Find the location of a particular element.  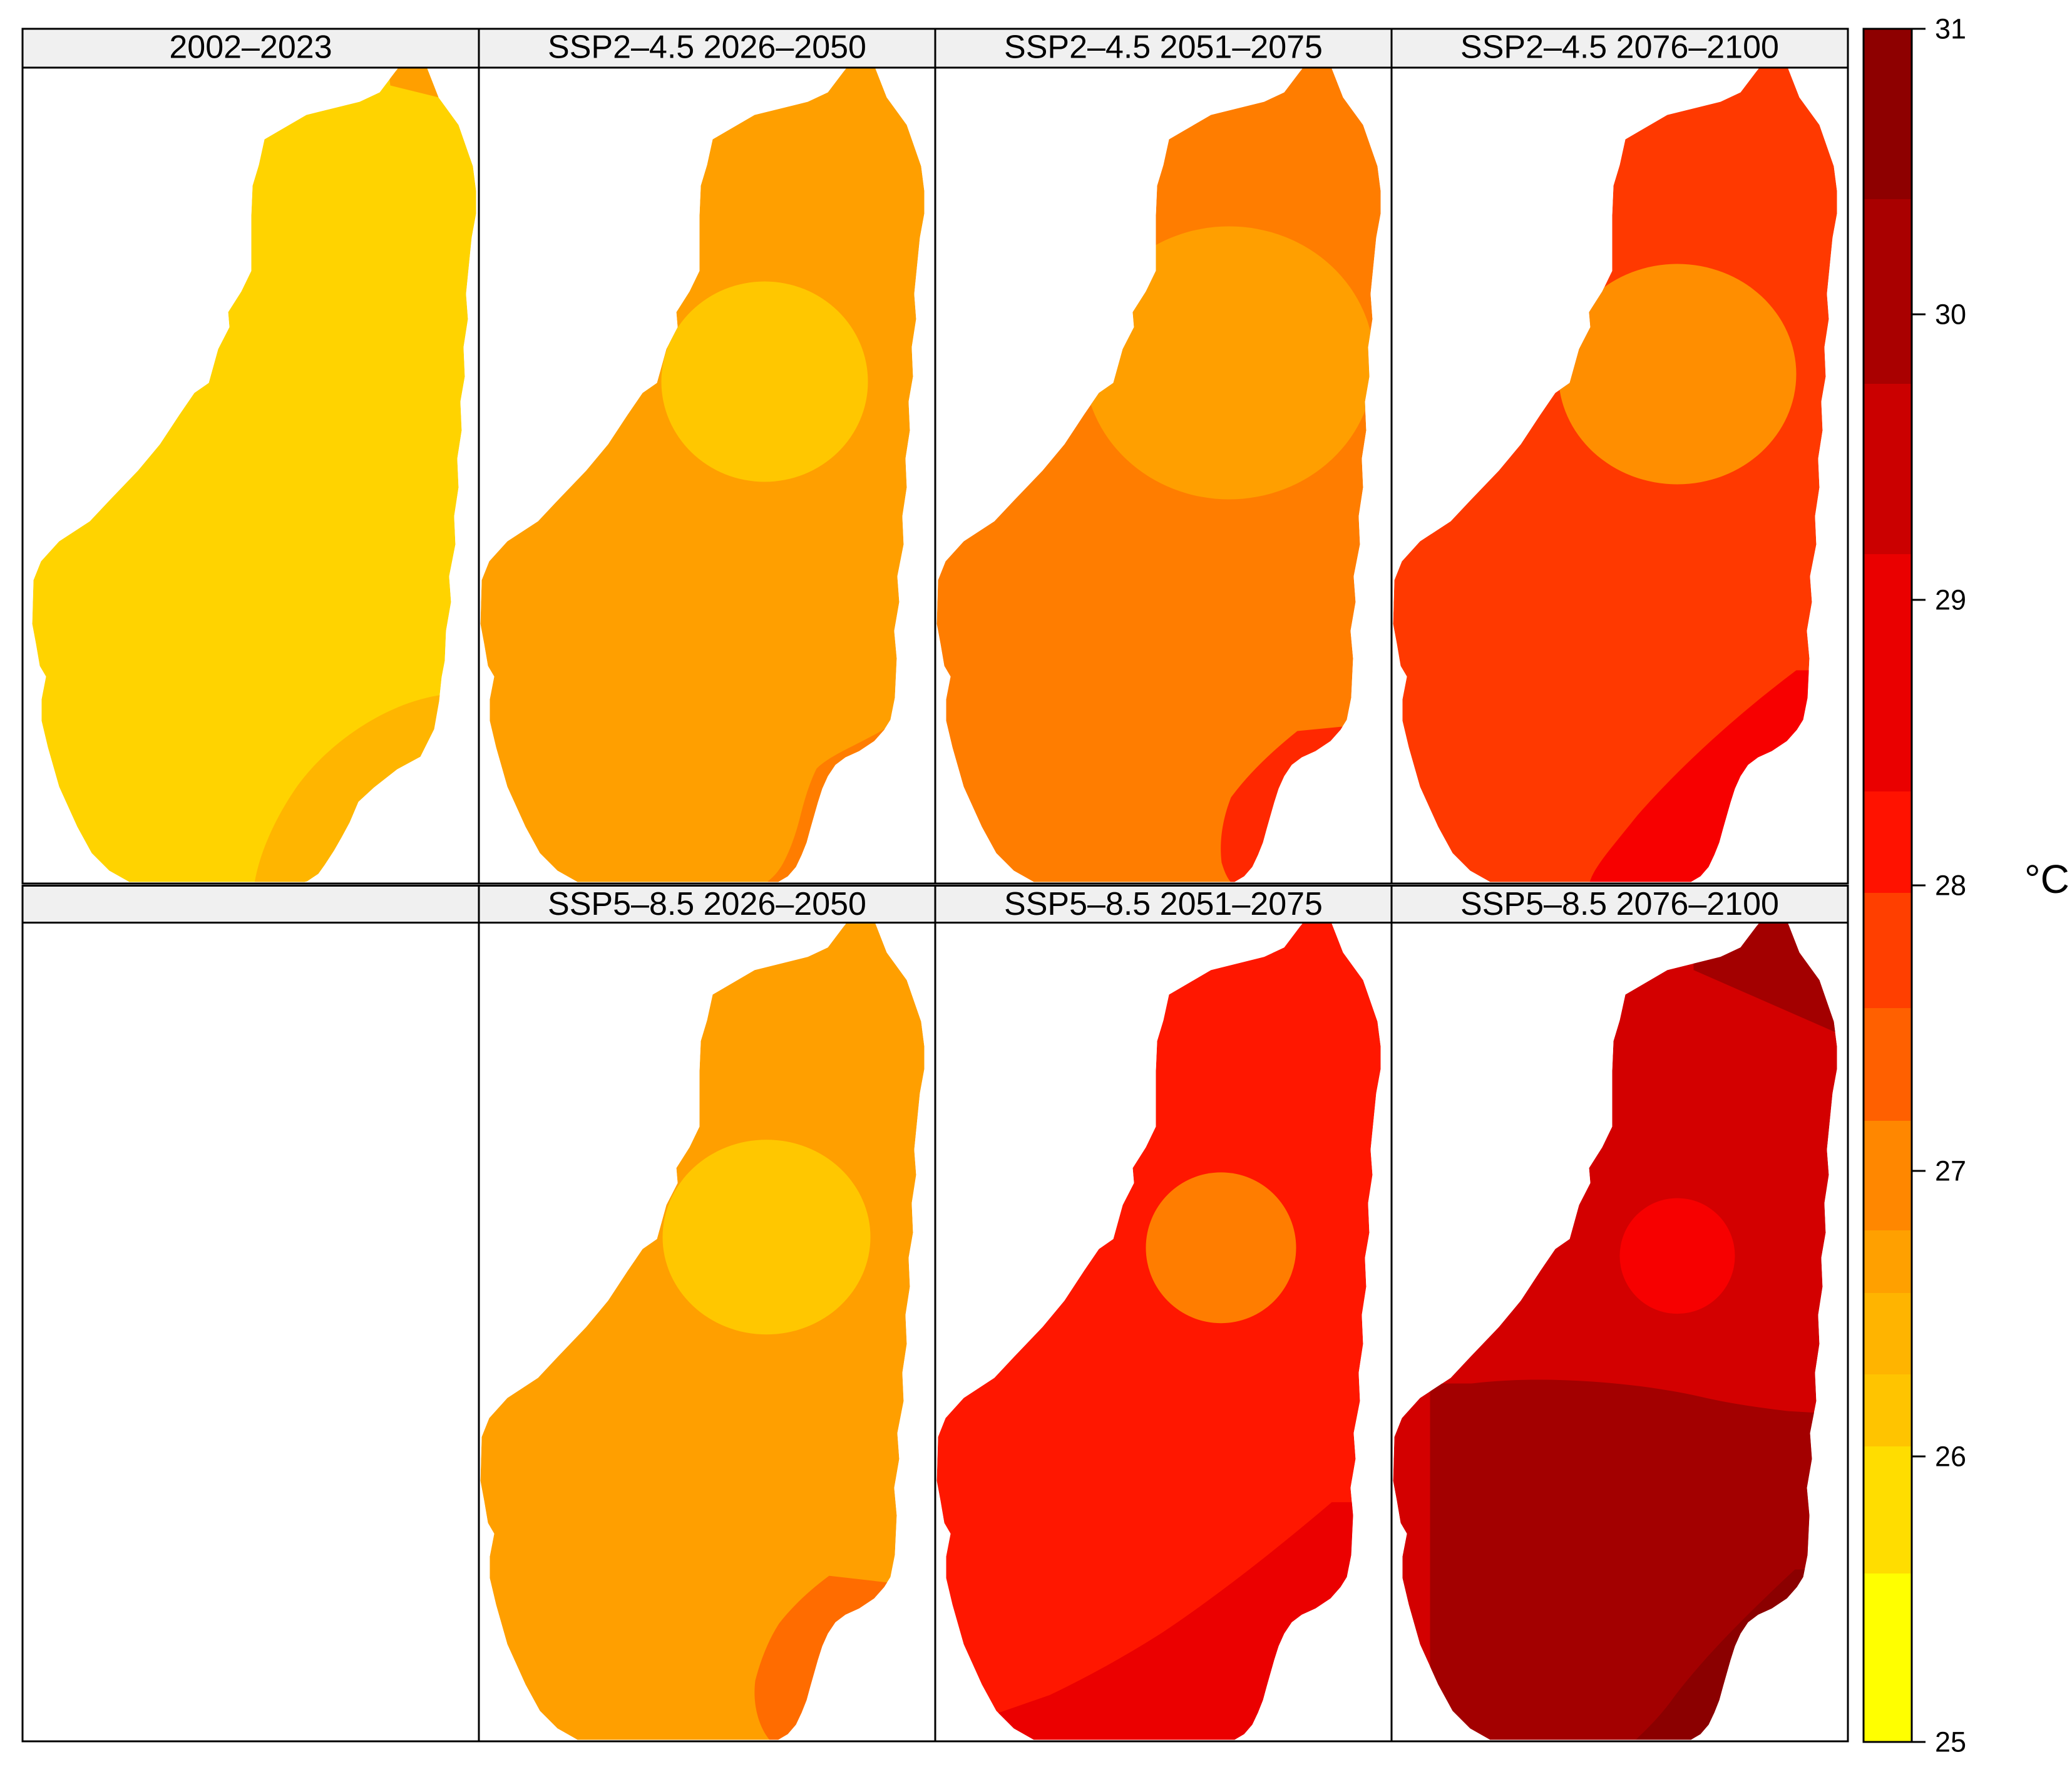

svg-text: 31 is located at coordinates (1950, 29).